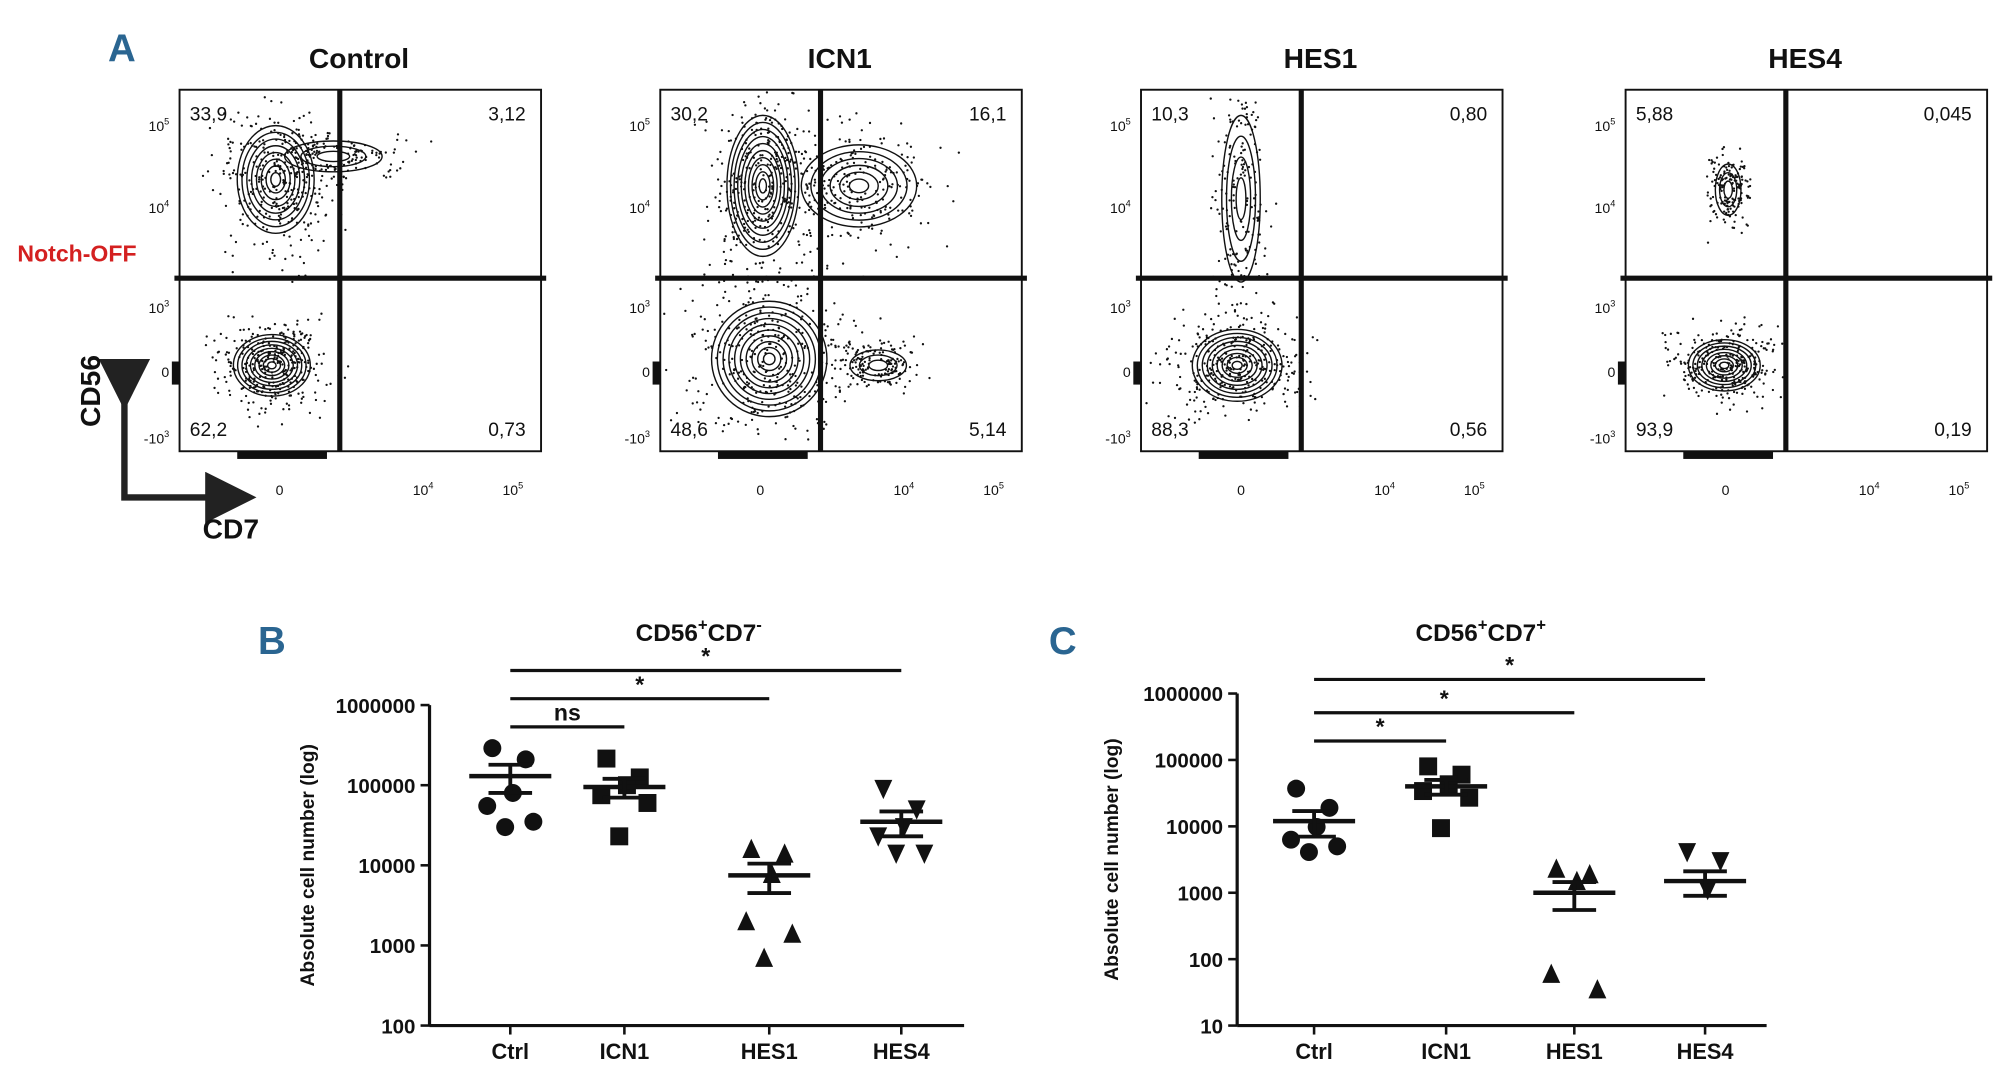 Image resolution: width=2000 pixels, height=1073 pixels. What do you see at coordinates (1447, 633) in the screenshot?
I see `chart-title-part: CD56` at bounding box center [1447, 633].